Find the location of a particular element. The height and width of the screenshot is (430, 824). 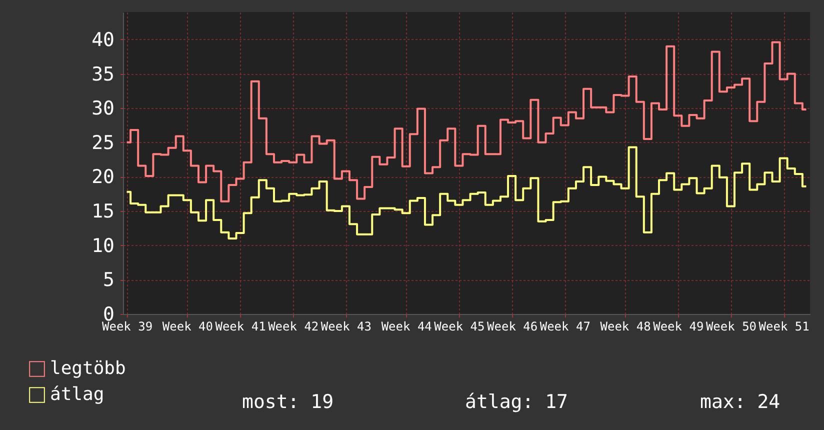

x-tick-label: Week 41 is located at coordinates (240, 327).